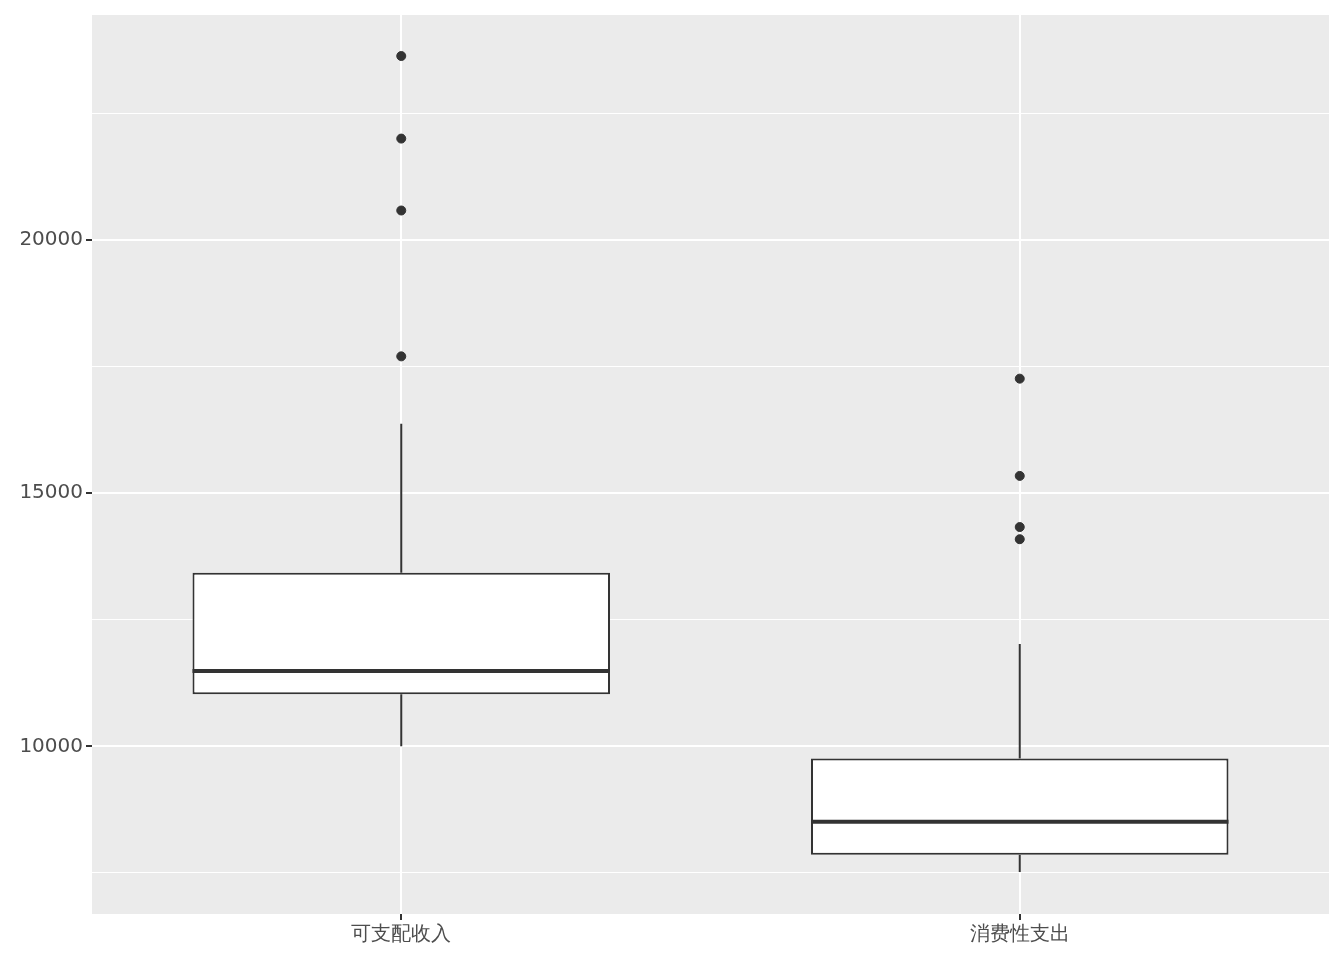  Describe the element at coordinates (401, 933) in the screenshot. I see `x-tick-label: 可支配收入` at that location.